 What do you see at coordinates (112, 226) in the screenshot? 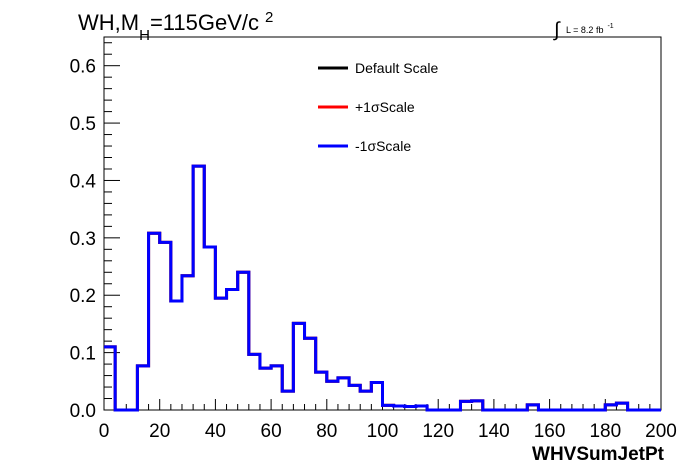
I see `y-axis-ticks` at bounding box center [112, 226].